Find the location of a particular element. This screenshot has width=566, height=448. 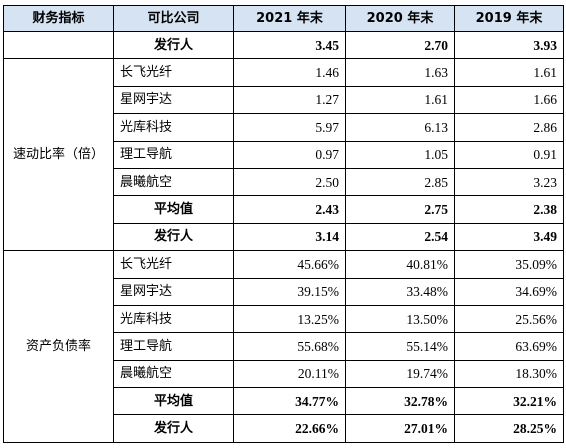

table-row: 光库科技 5.97 6.13 2.86 is located at coordinates (284, 127).